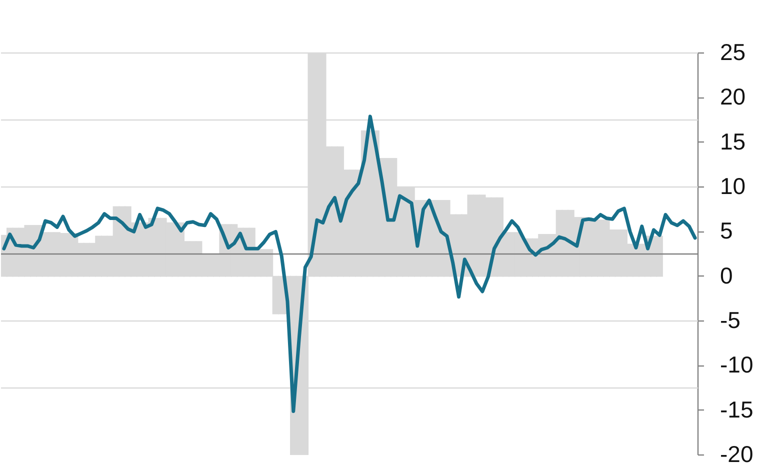  I want to click on y-tick-label: 20, so click(733, 97).